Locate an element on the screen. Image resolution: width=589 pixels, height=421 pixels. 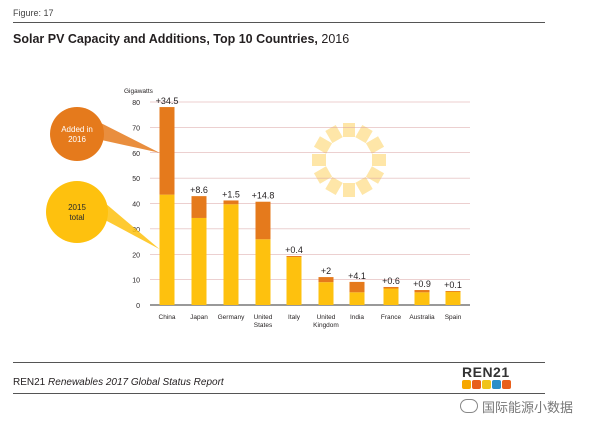
source-publication: Renewables 2017 Global Status Report is located at coordinates (136, 382).